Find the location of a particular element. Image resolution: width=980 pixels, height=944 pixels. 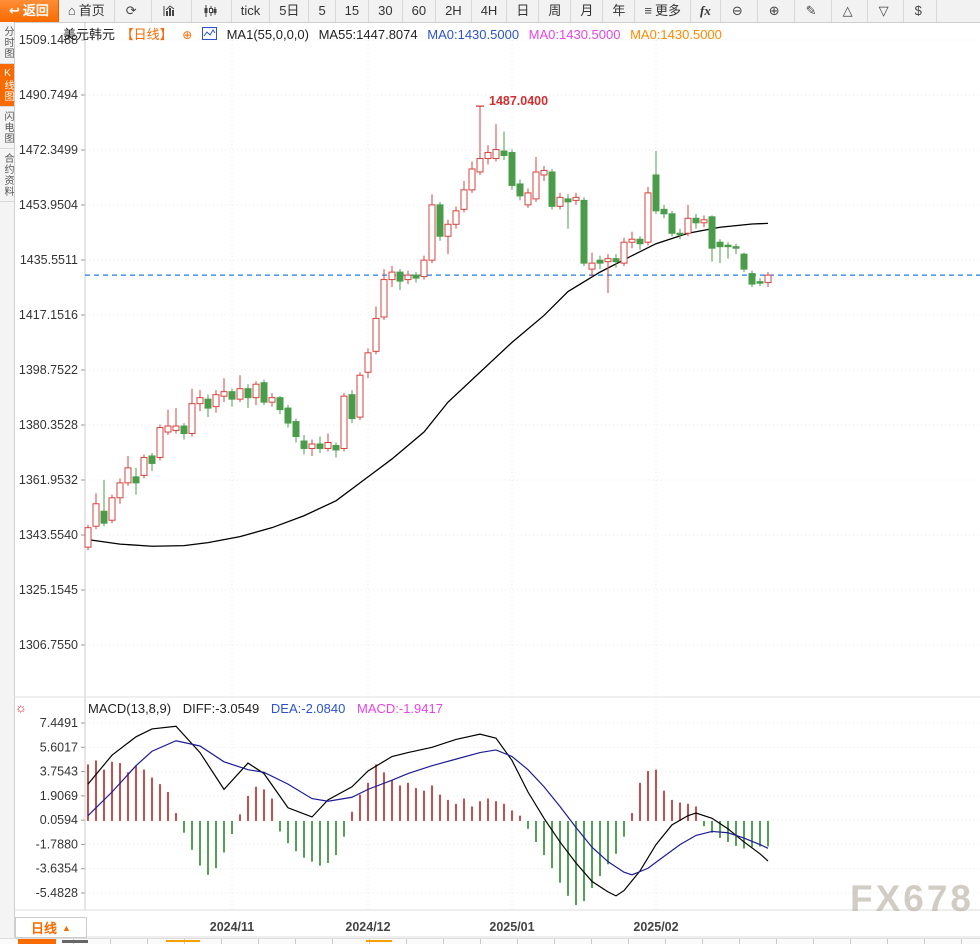

ma0-orange-value: MA0:1430.5000 is located at coordinates (676, 34).